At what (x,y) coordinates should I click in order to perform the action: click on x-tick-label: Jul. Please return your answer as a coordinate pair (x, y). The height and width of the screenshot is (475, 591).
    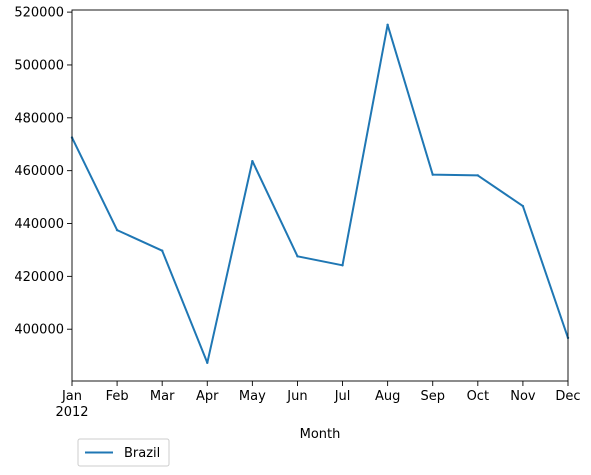
    Looking at the image, I should click on (342, 396).